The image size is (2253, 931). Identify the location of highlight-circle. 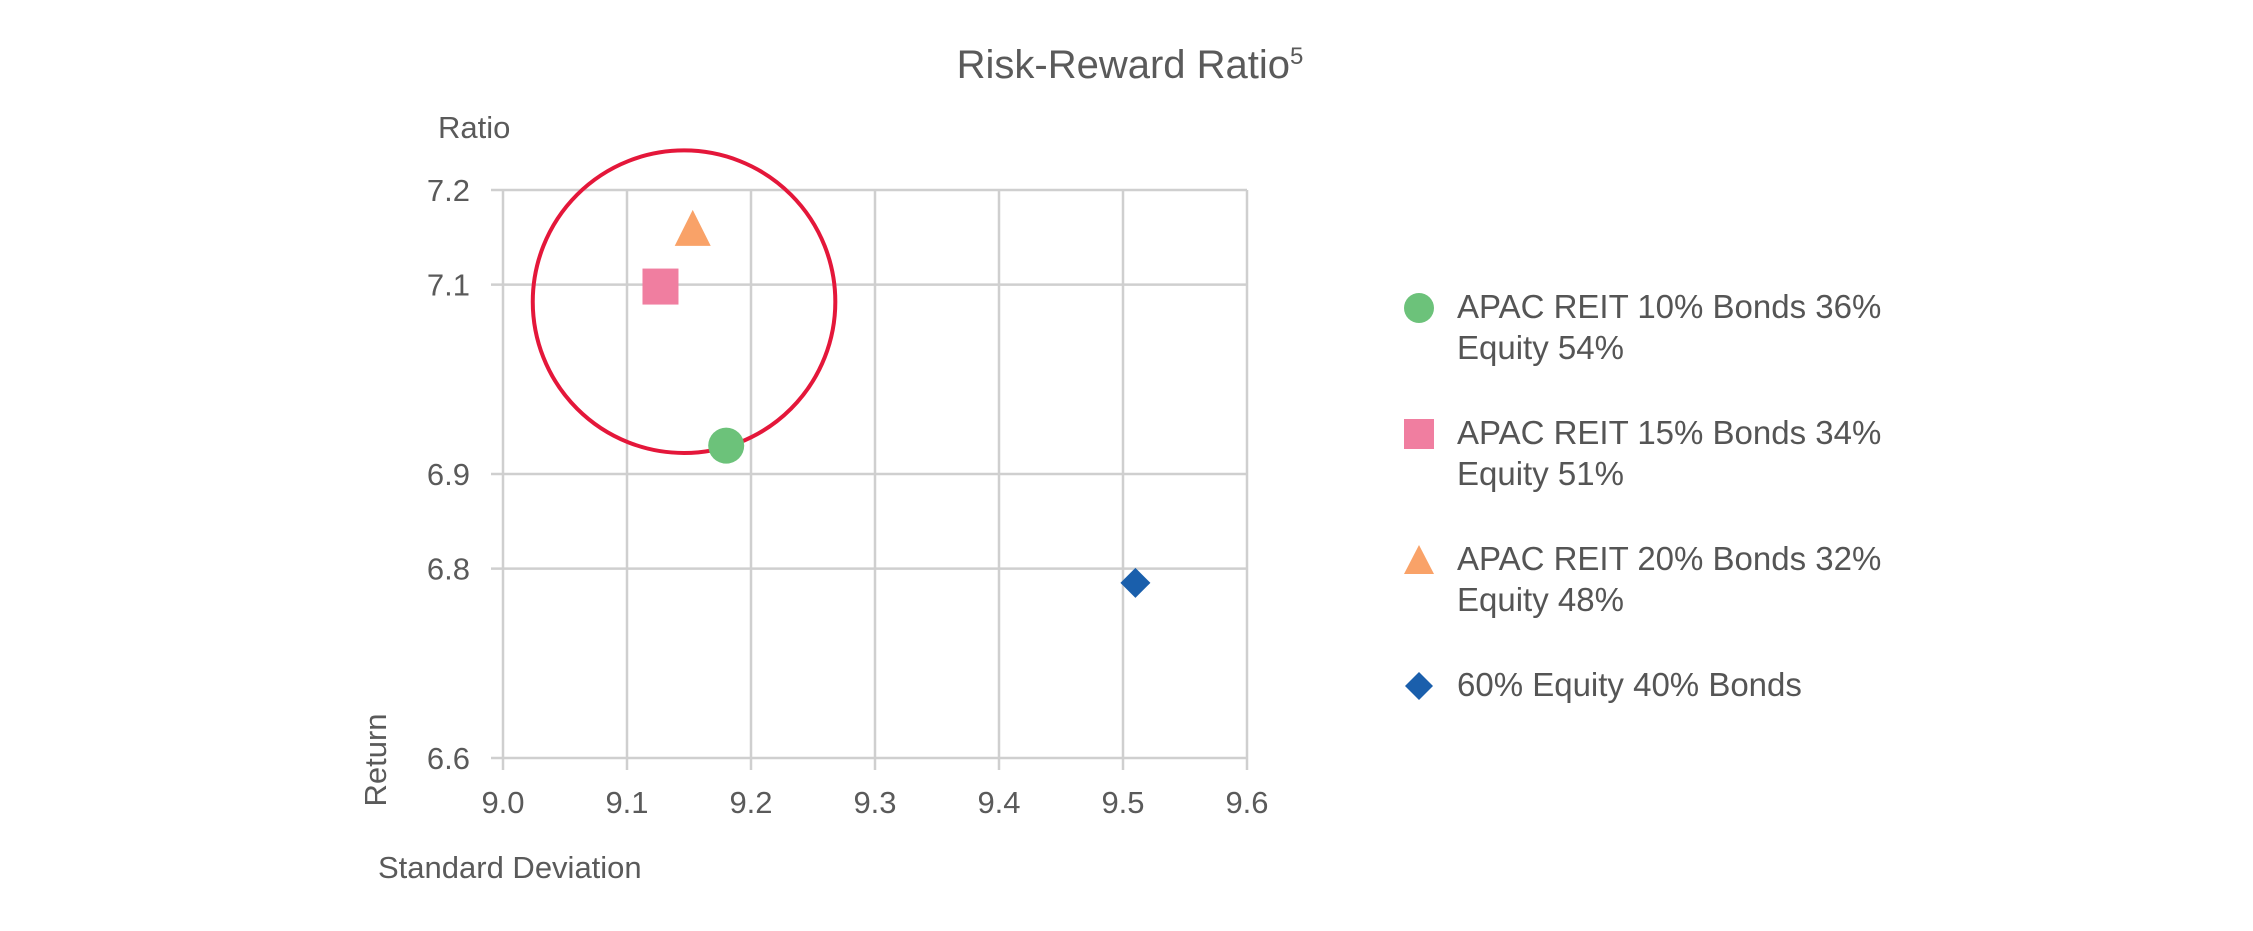
(684, 301).